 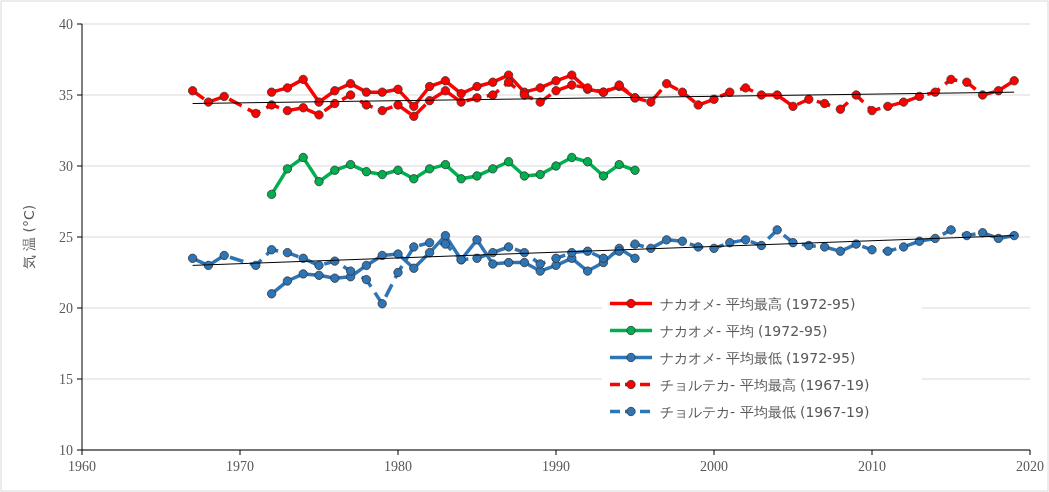 What do you see at coordinates (872, 466) in the screenshot?
I see `x-tick-label: 2010` at bounding box center [872, 466].